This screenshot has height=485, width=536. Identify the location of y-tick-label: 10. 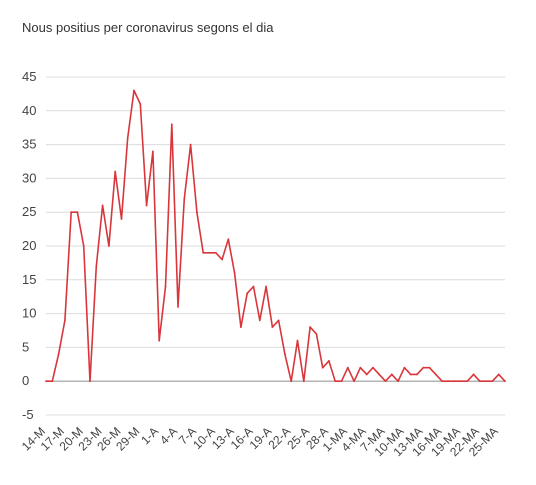
(29, 313).